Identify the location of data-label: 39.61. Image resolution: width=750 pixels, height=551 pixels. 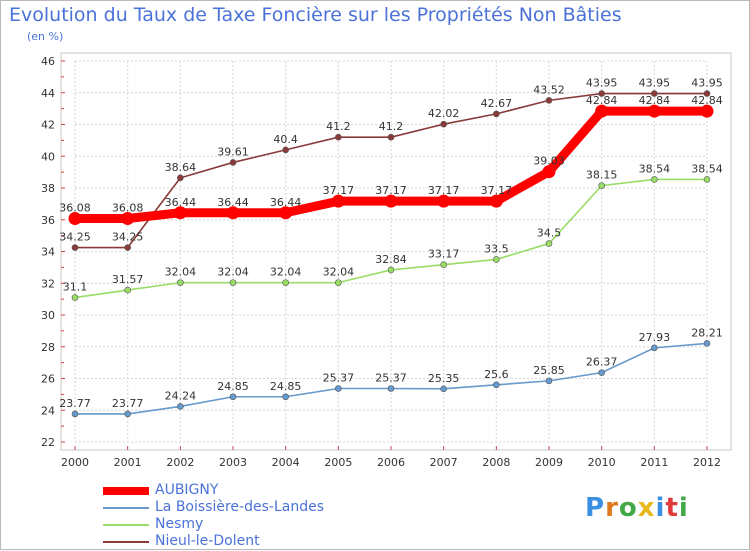
(233, 151).